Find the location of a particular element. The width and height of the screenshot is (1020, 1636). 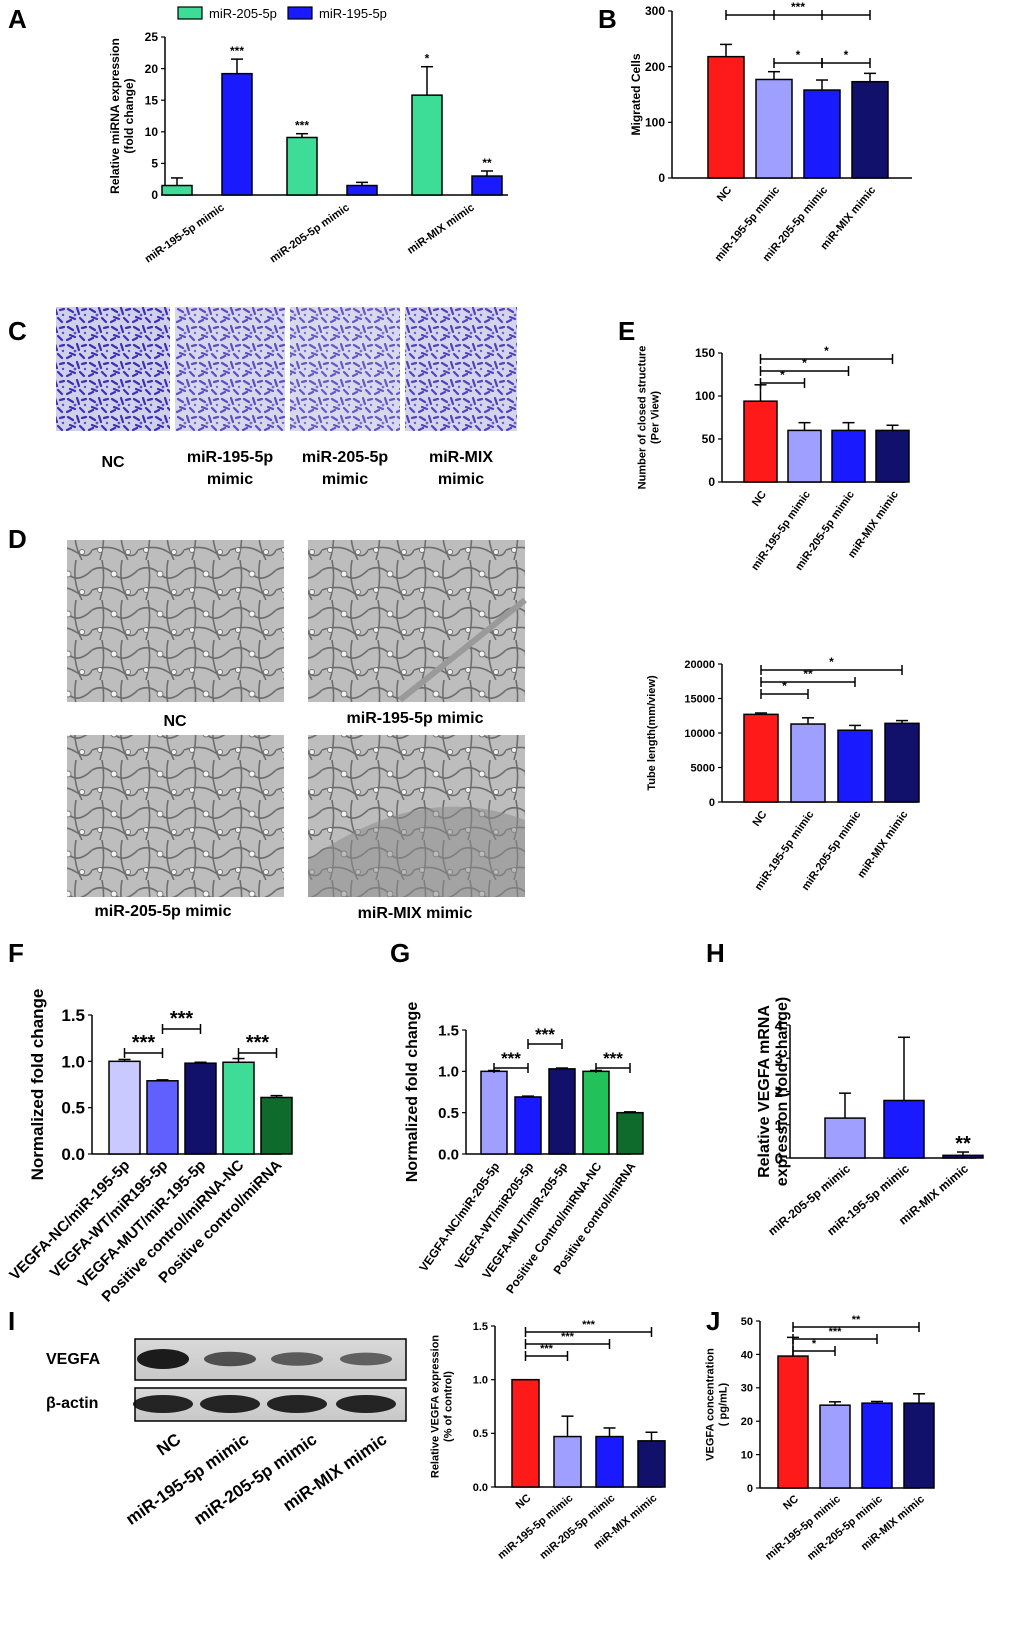

y-tick-label: 1.5 is located at coordinates (73, 1015).